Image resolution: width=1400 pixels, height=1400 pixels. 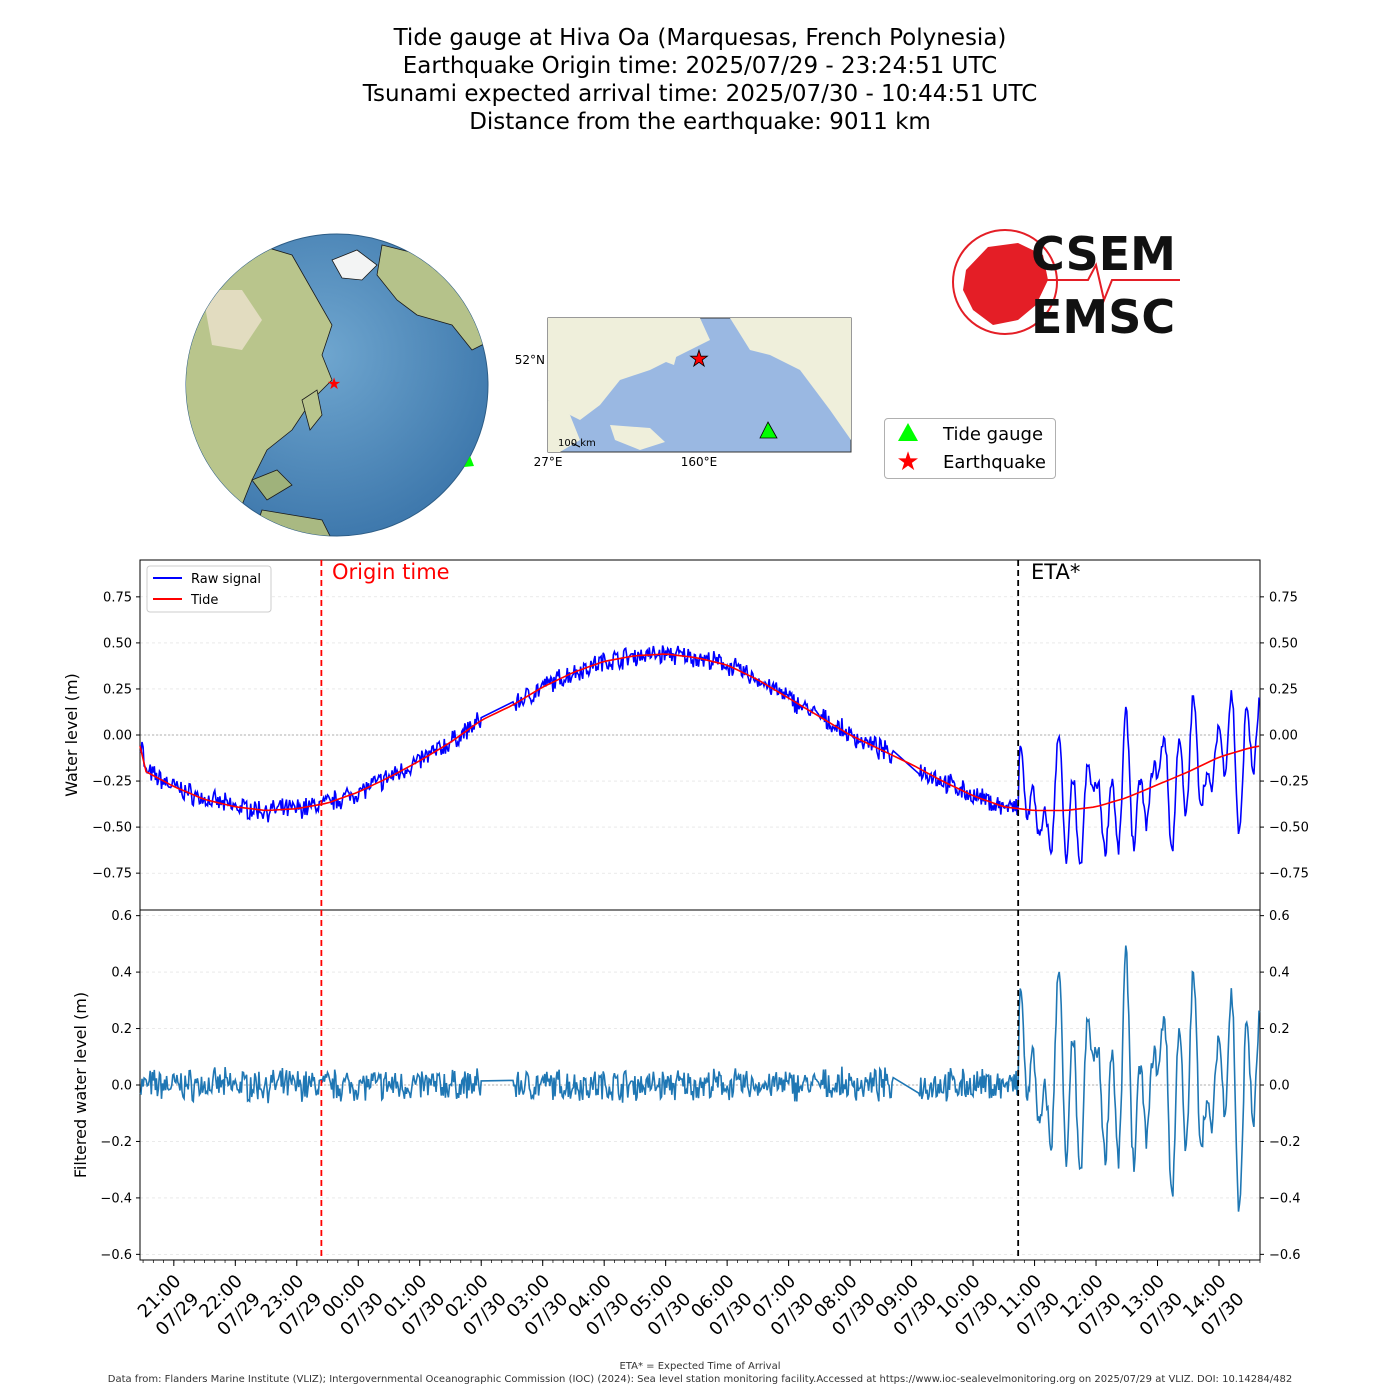 I want to click on panel1-ytick-label-left: 0.50, so click(x=117, y=643).